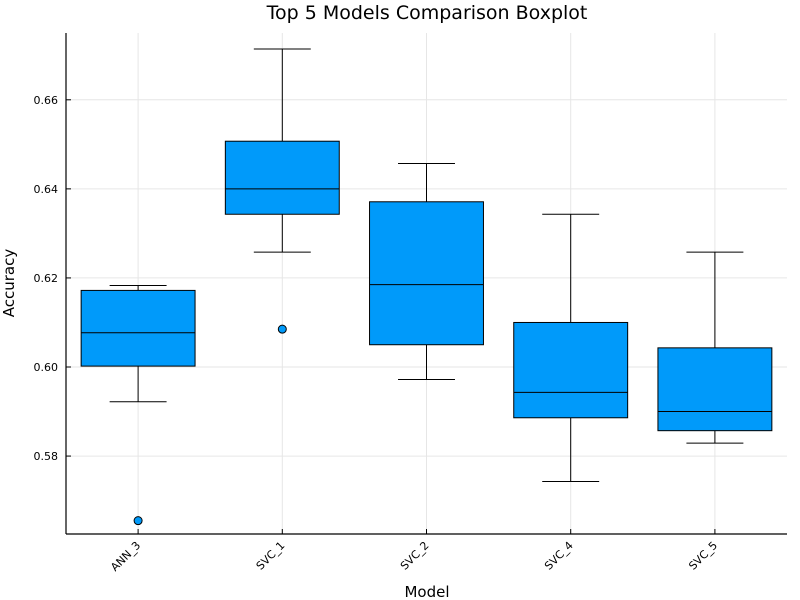 Image resolution: width=800 pixels, height=600 pixels. What do you see at coordinates (46, 278) in the screenshot?
I see `y-tick-label: 0.62` at bounding box center [46, 278].